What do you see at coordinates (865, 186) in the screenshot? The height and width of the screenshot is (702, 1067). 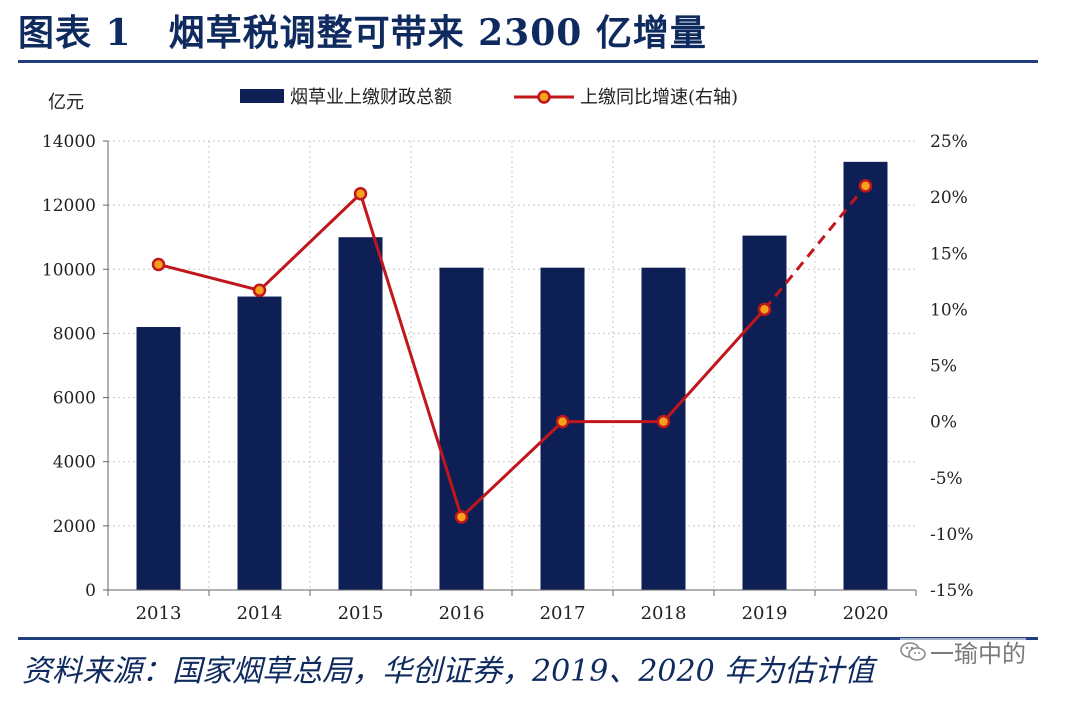 I see `growth-point-2020` at bounding box center [865, 186].